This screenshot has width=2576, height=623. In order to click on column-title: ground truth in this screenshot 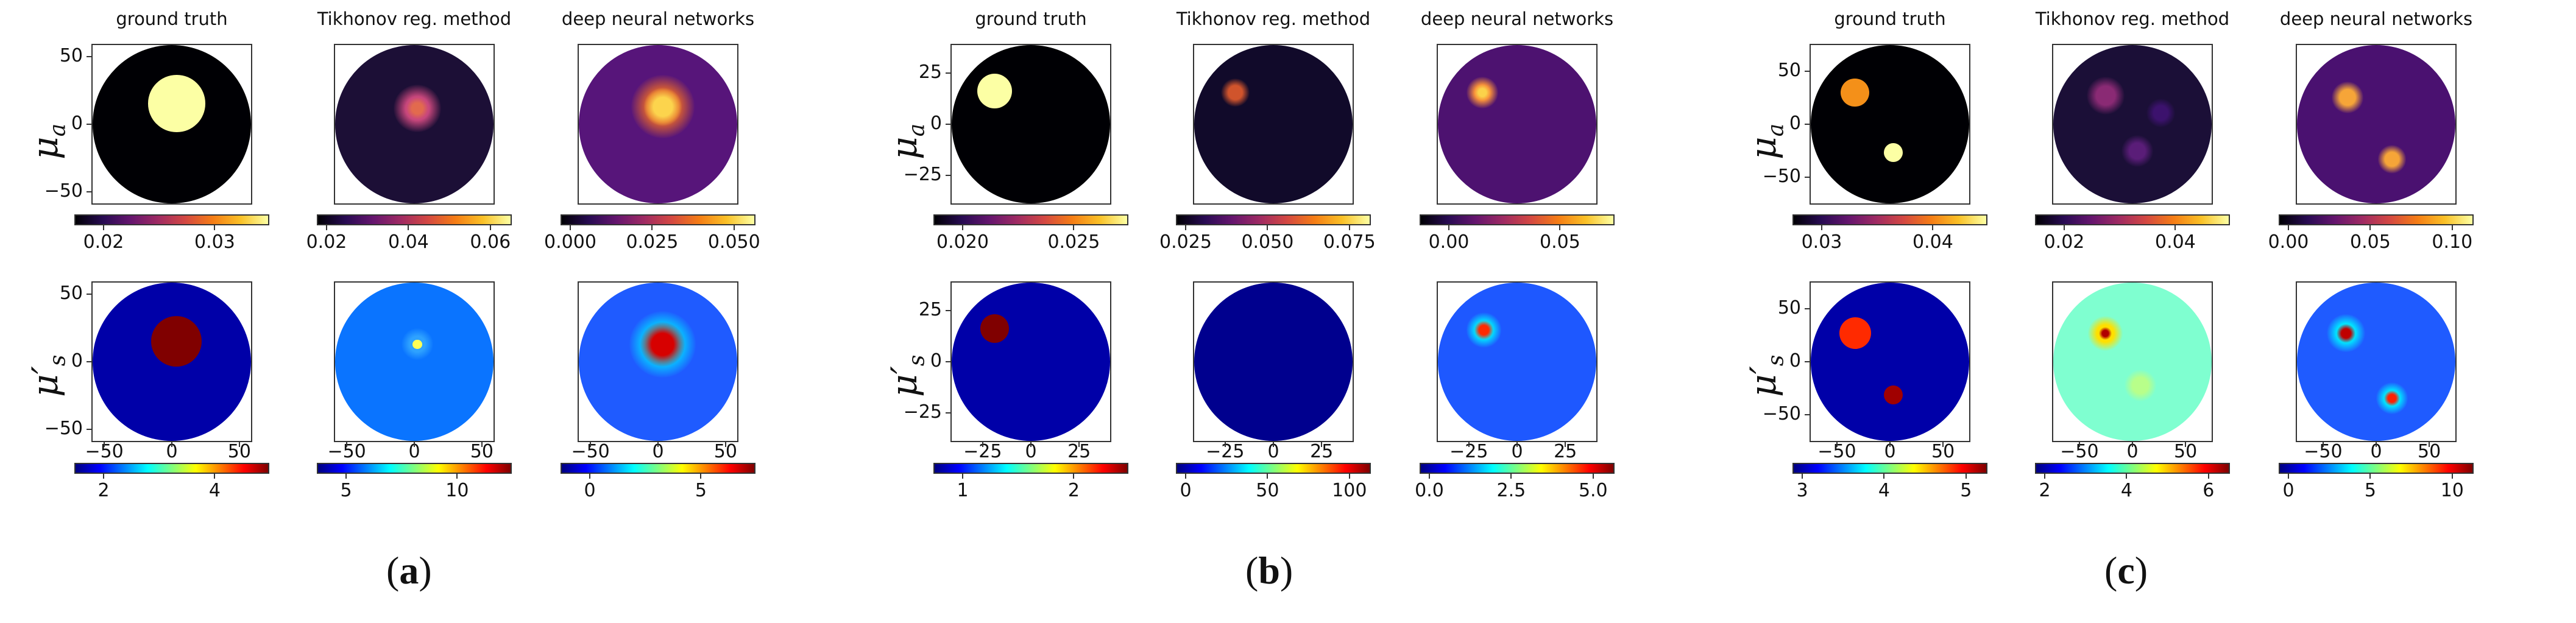, I will do `click(172, 19)`.